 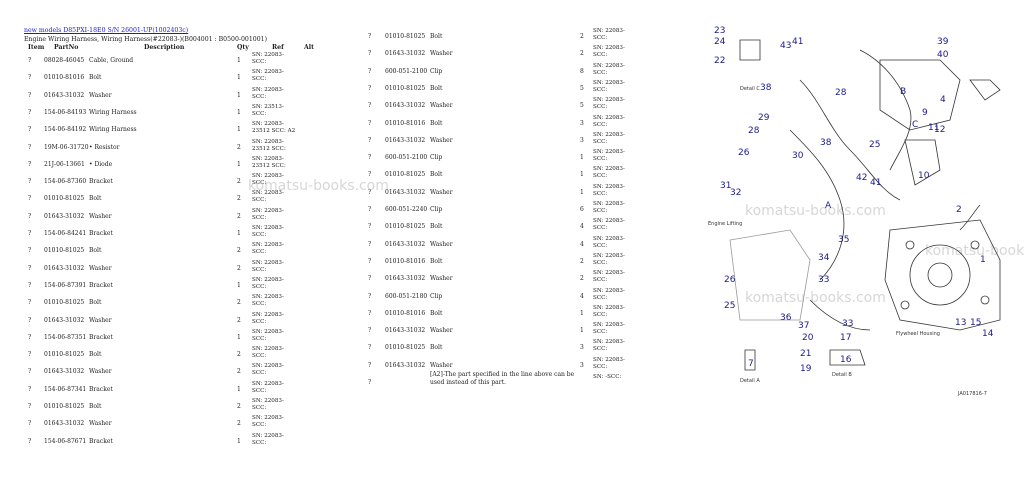 What do you see at coordinates (496, 71) in the screenshot?
I see `table-row: ? 600-051-2100 Clip 8 SN: 22083-SCC:` at bounding box center [496, 71].